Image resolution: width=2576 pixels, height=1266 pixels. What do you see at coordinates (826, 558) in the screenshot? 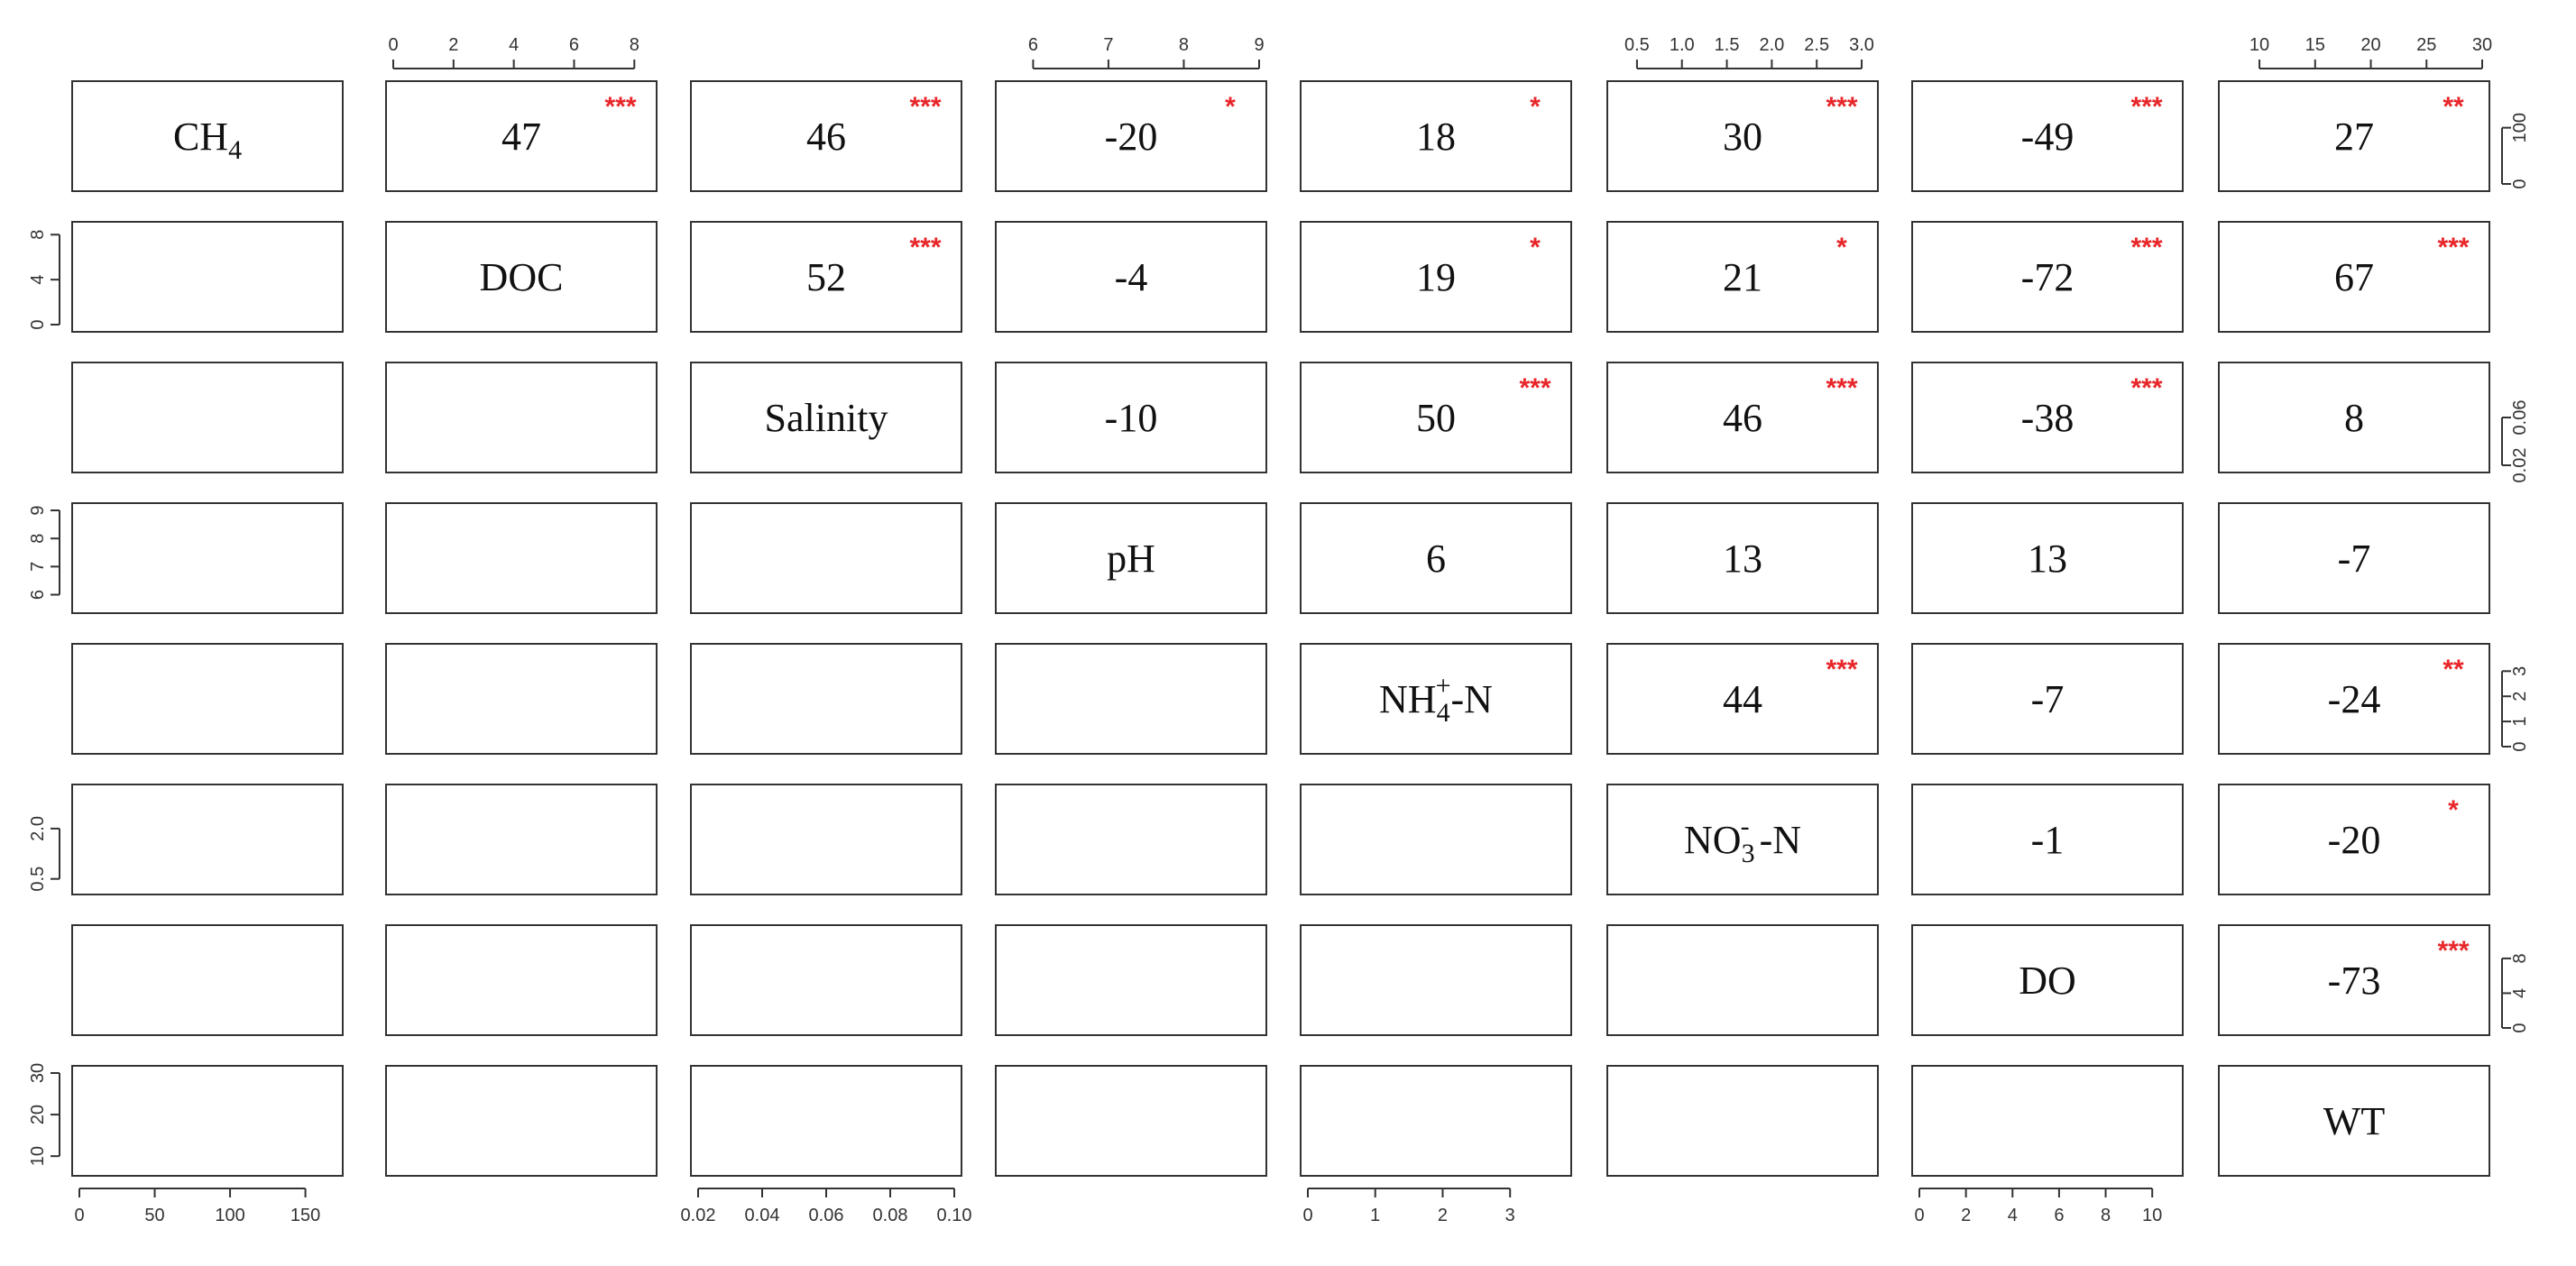
I see `panel-pH-Salinity` at bounding box center [826, 558].